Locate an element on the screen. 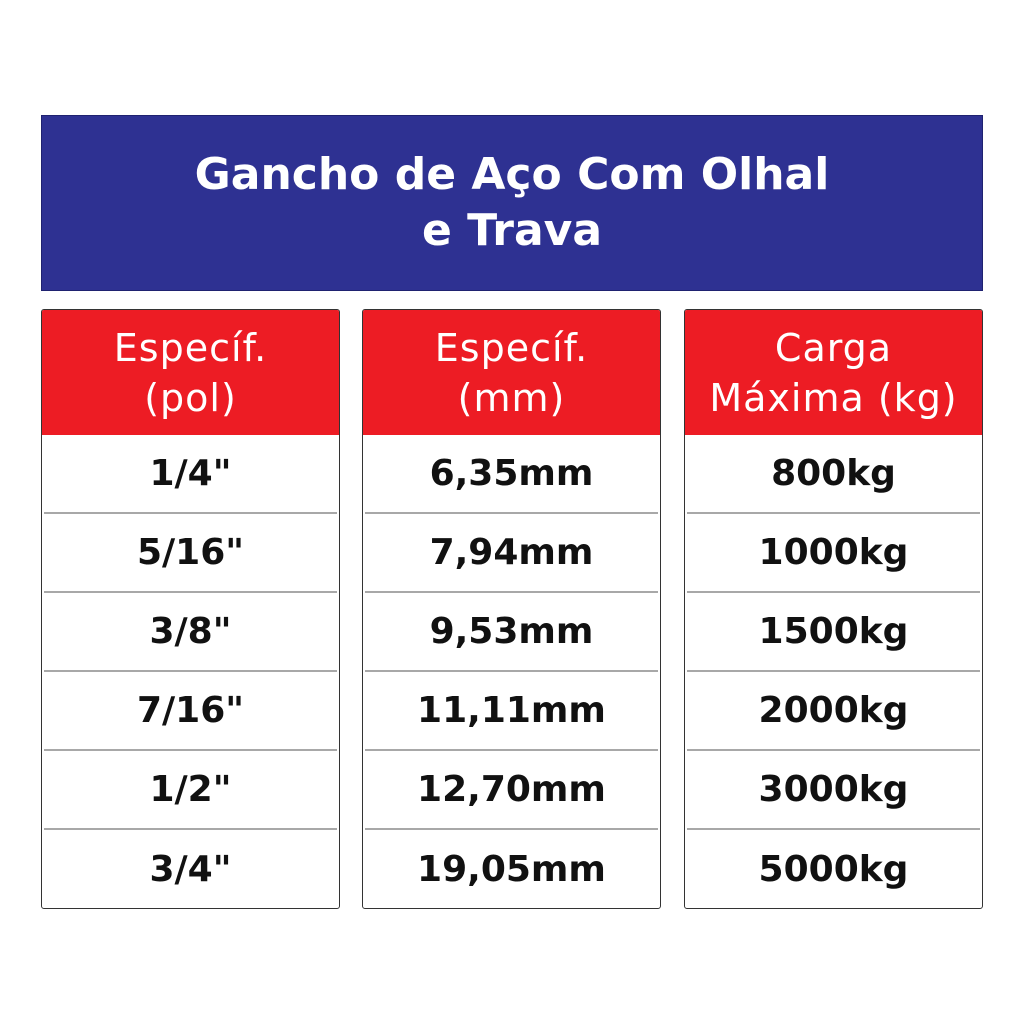 Image resolution: width=1024 pixels, height=1024 pixels. table-cell: 3000kg is located at coordinates (833, 790).